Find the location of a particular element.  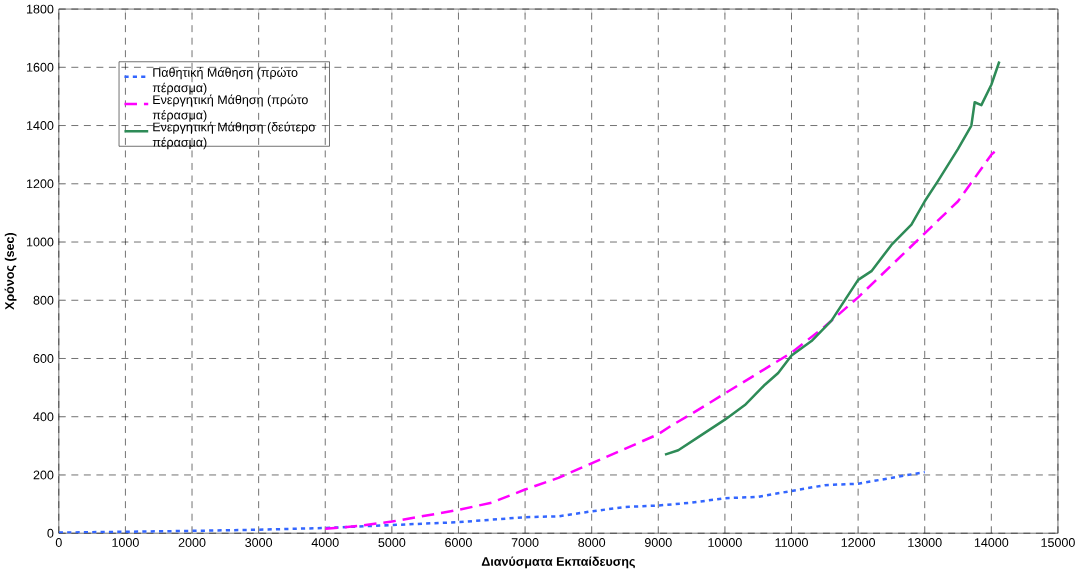

legend-label: Παθητική Μάθηση (πρώτο πέρασμα) is located at coordinates (225, 81).